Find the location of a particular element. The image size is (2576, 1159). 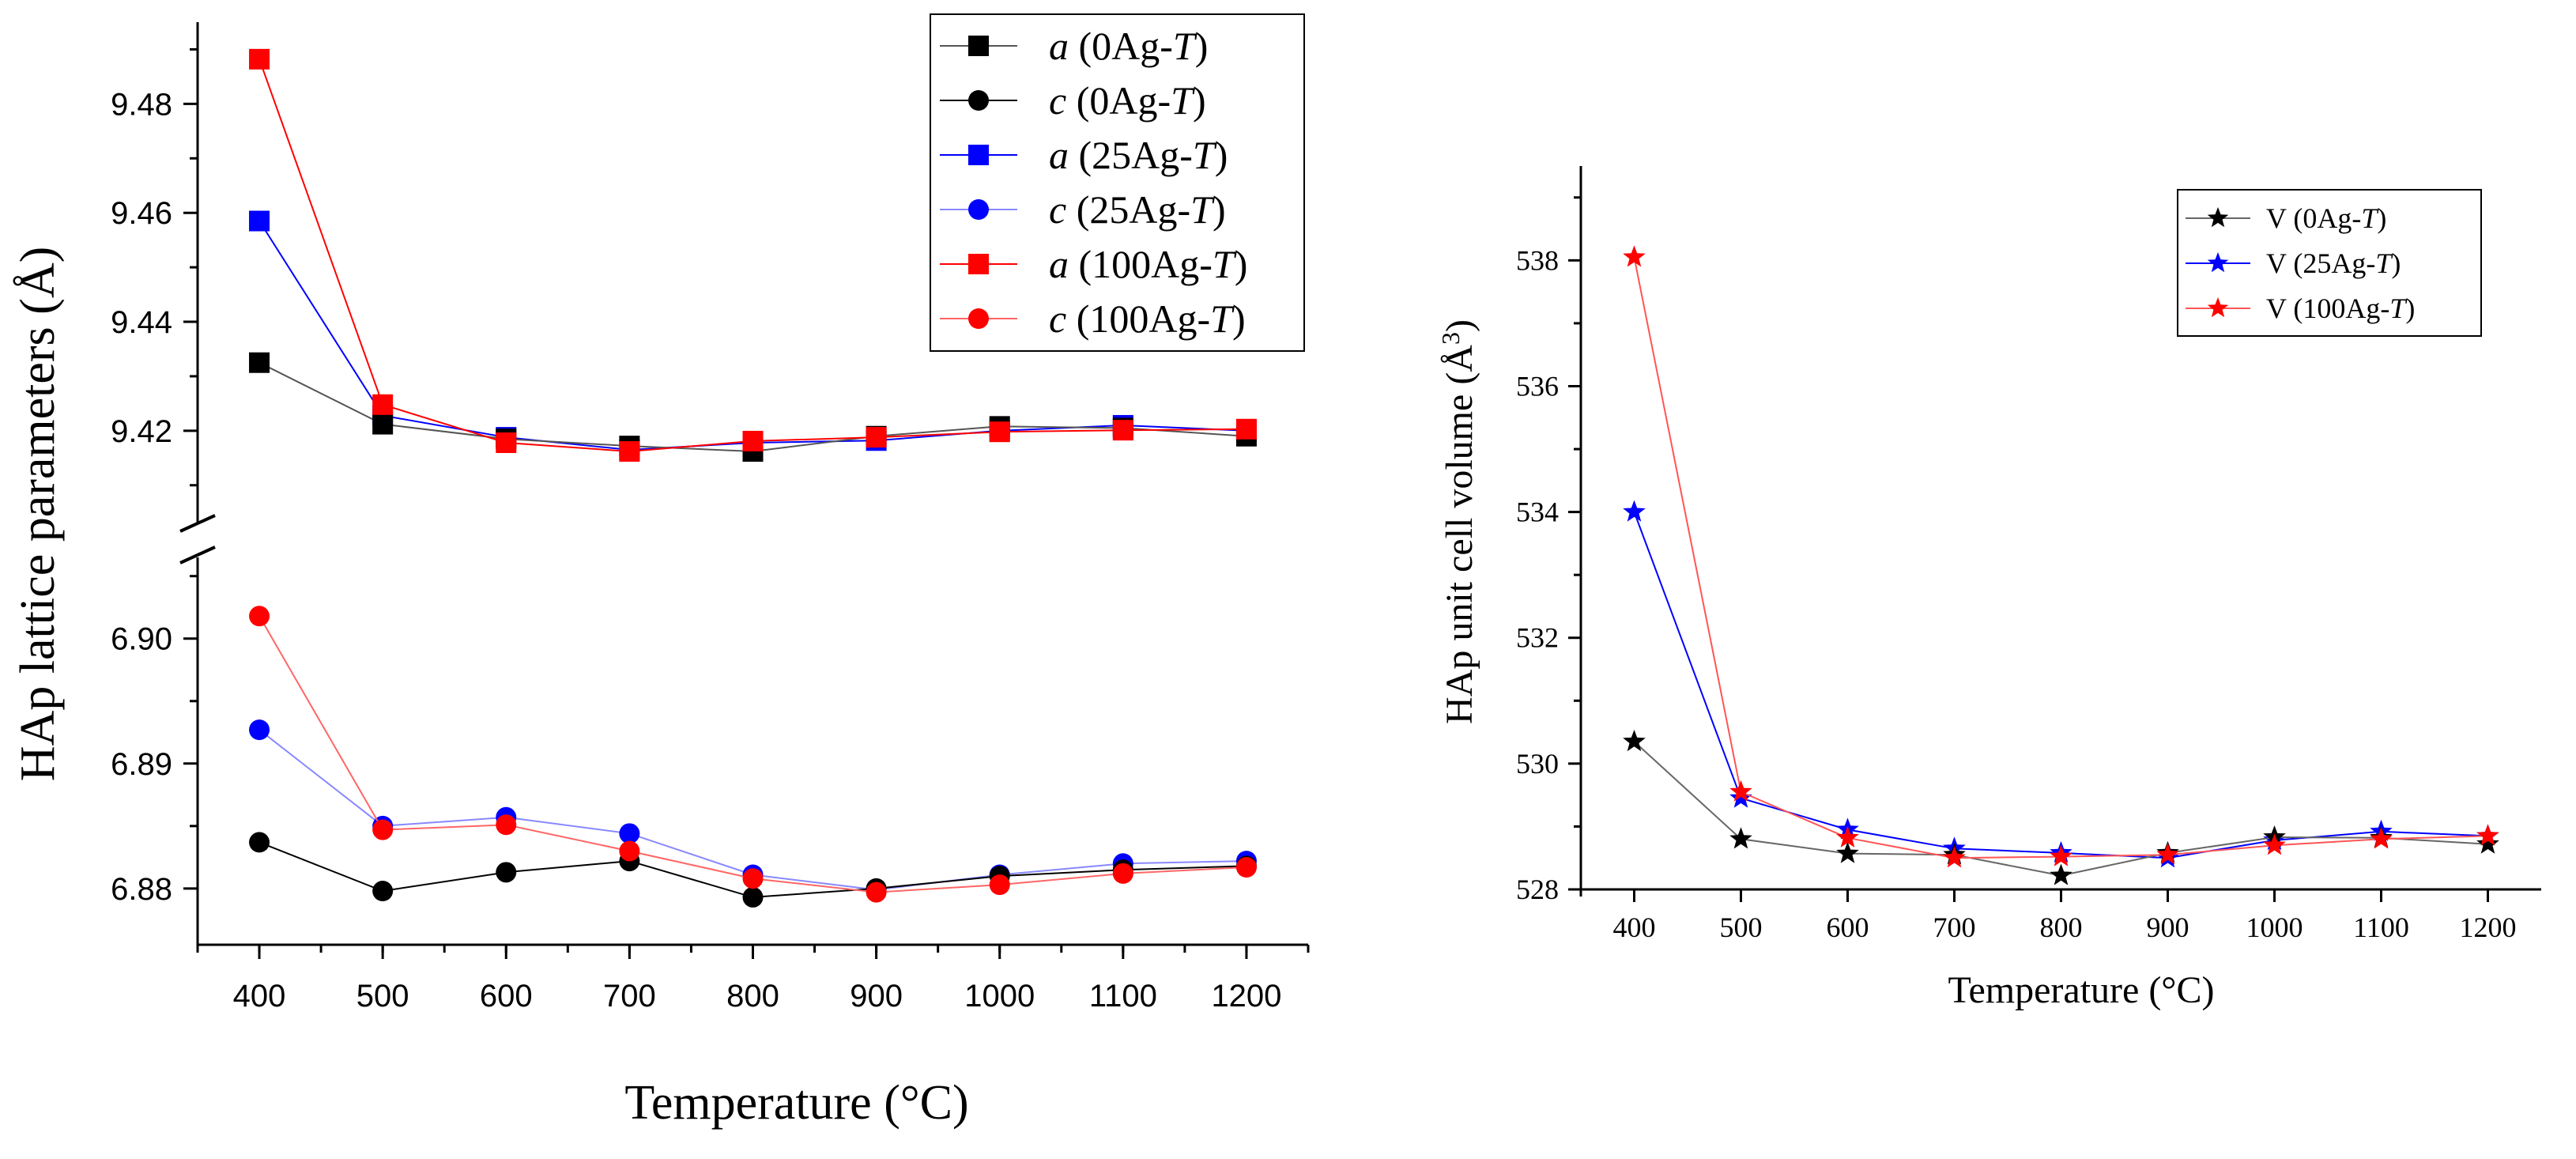

x-tick-label: 500 is located at coordinates (382, 997).